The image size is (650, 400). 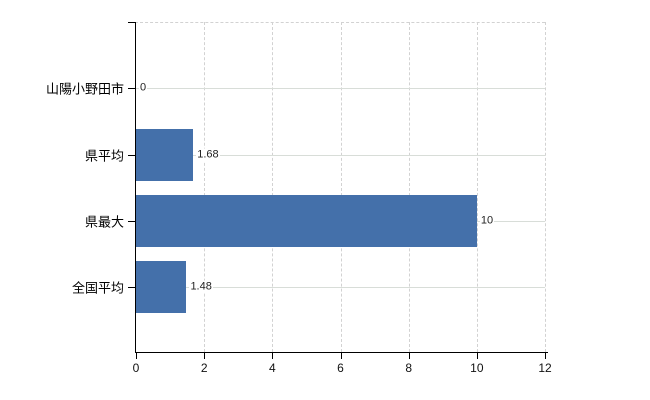 I want to click on bar-value-label: 1.48, so click(x=201, y=287).